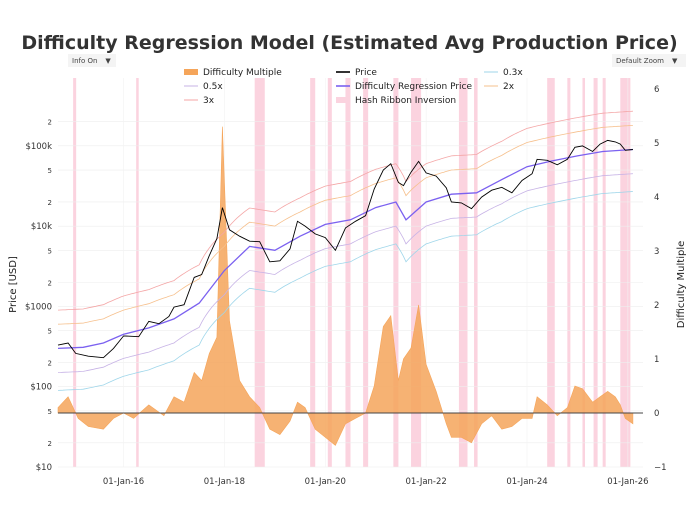 The height and width of the screenshot is (507, 699). I want to click on y-tick-label: $10, so click(44, 468).